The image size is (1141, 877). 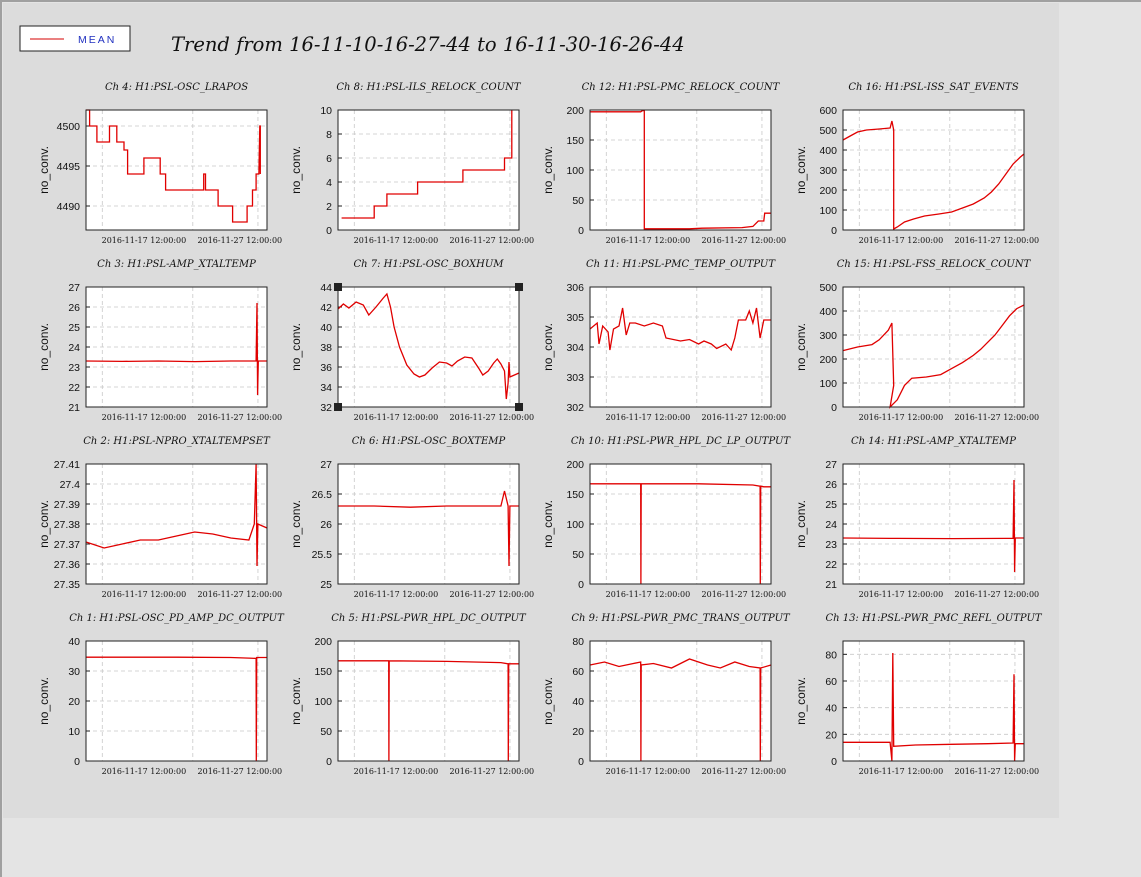 What do you see at coordinates (329, 135) in the screenshot?
I see `y-tick-label: 8` at bounding box center [329, 135].